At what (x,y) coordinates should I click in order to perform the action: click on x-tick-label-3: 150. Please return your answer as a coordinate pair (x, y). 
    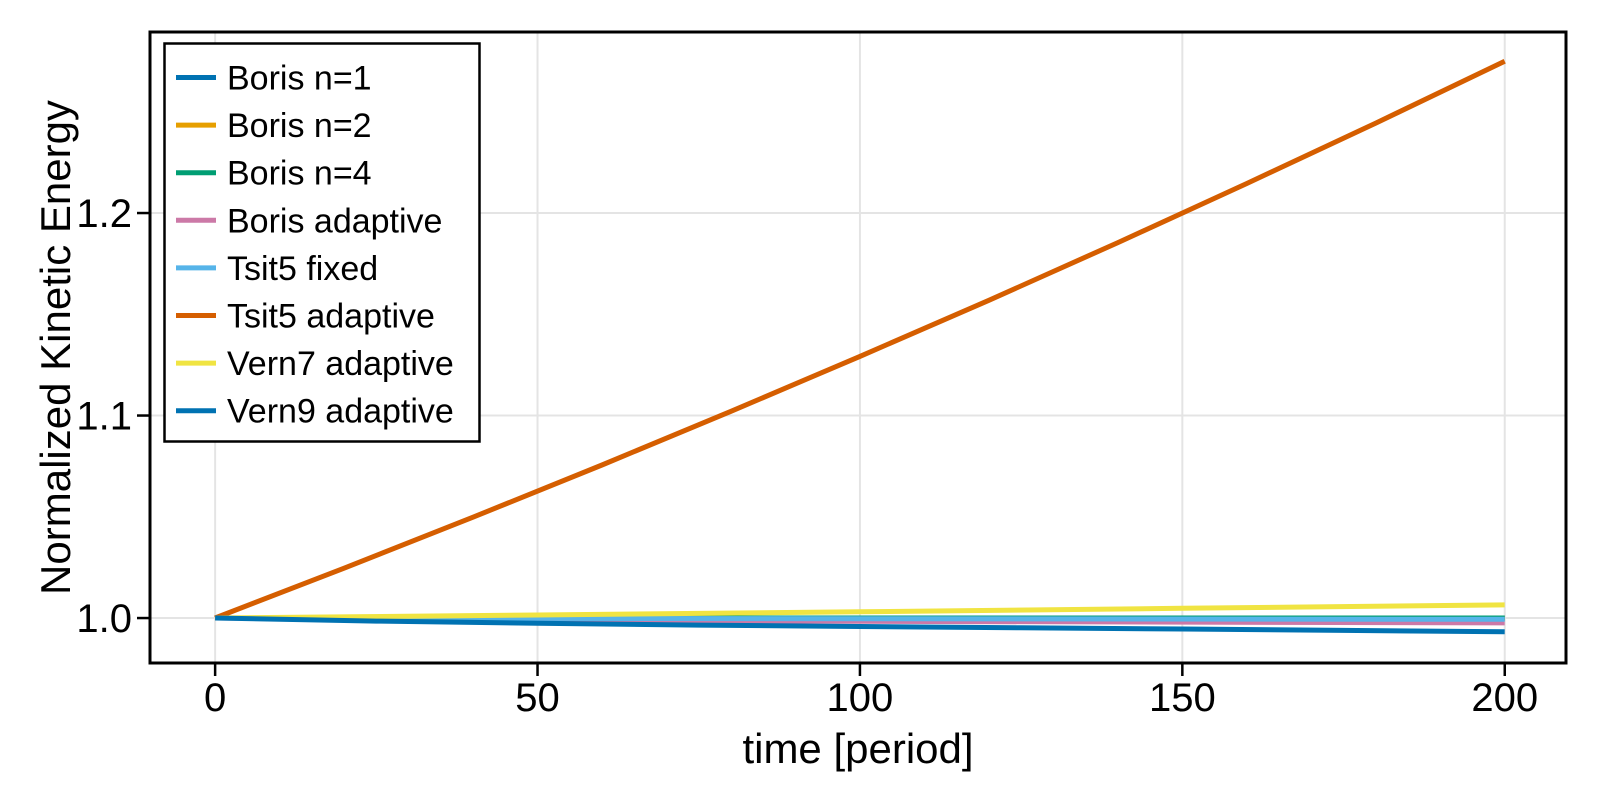
    Looking at the image, I should click on (1182, 698).